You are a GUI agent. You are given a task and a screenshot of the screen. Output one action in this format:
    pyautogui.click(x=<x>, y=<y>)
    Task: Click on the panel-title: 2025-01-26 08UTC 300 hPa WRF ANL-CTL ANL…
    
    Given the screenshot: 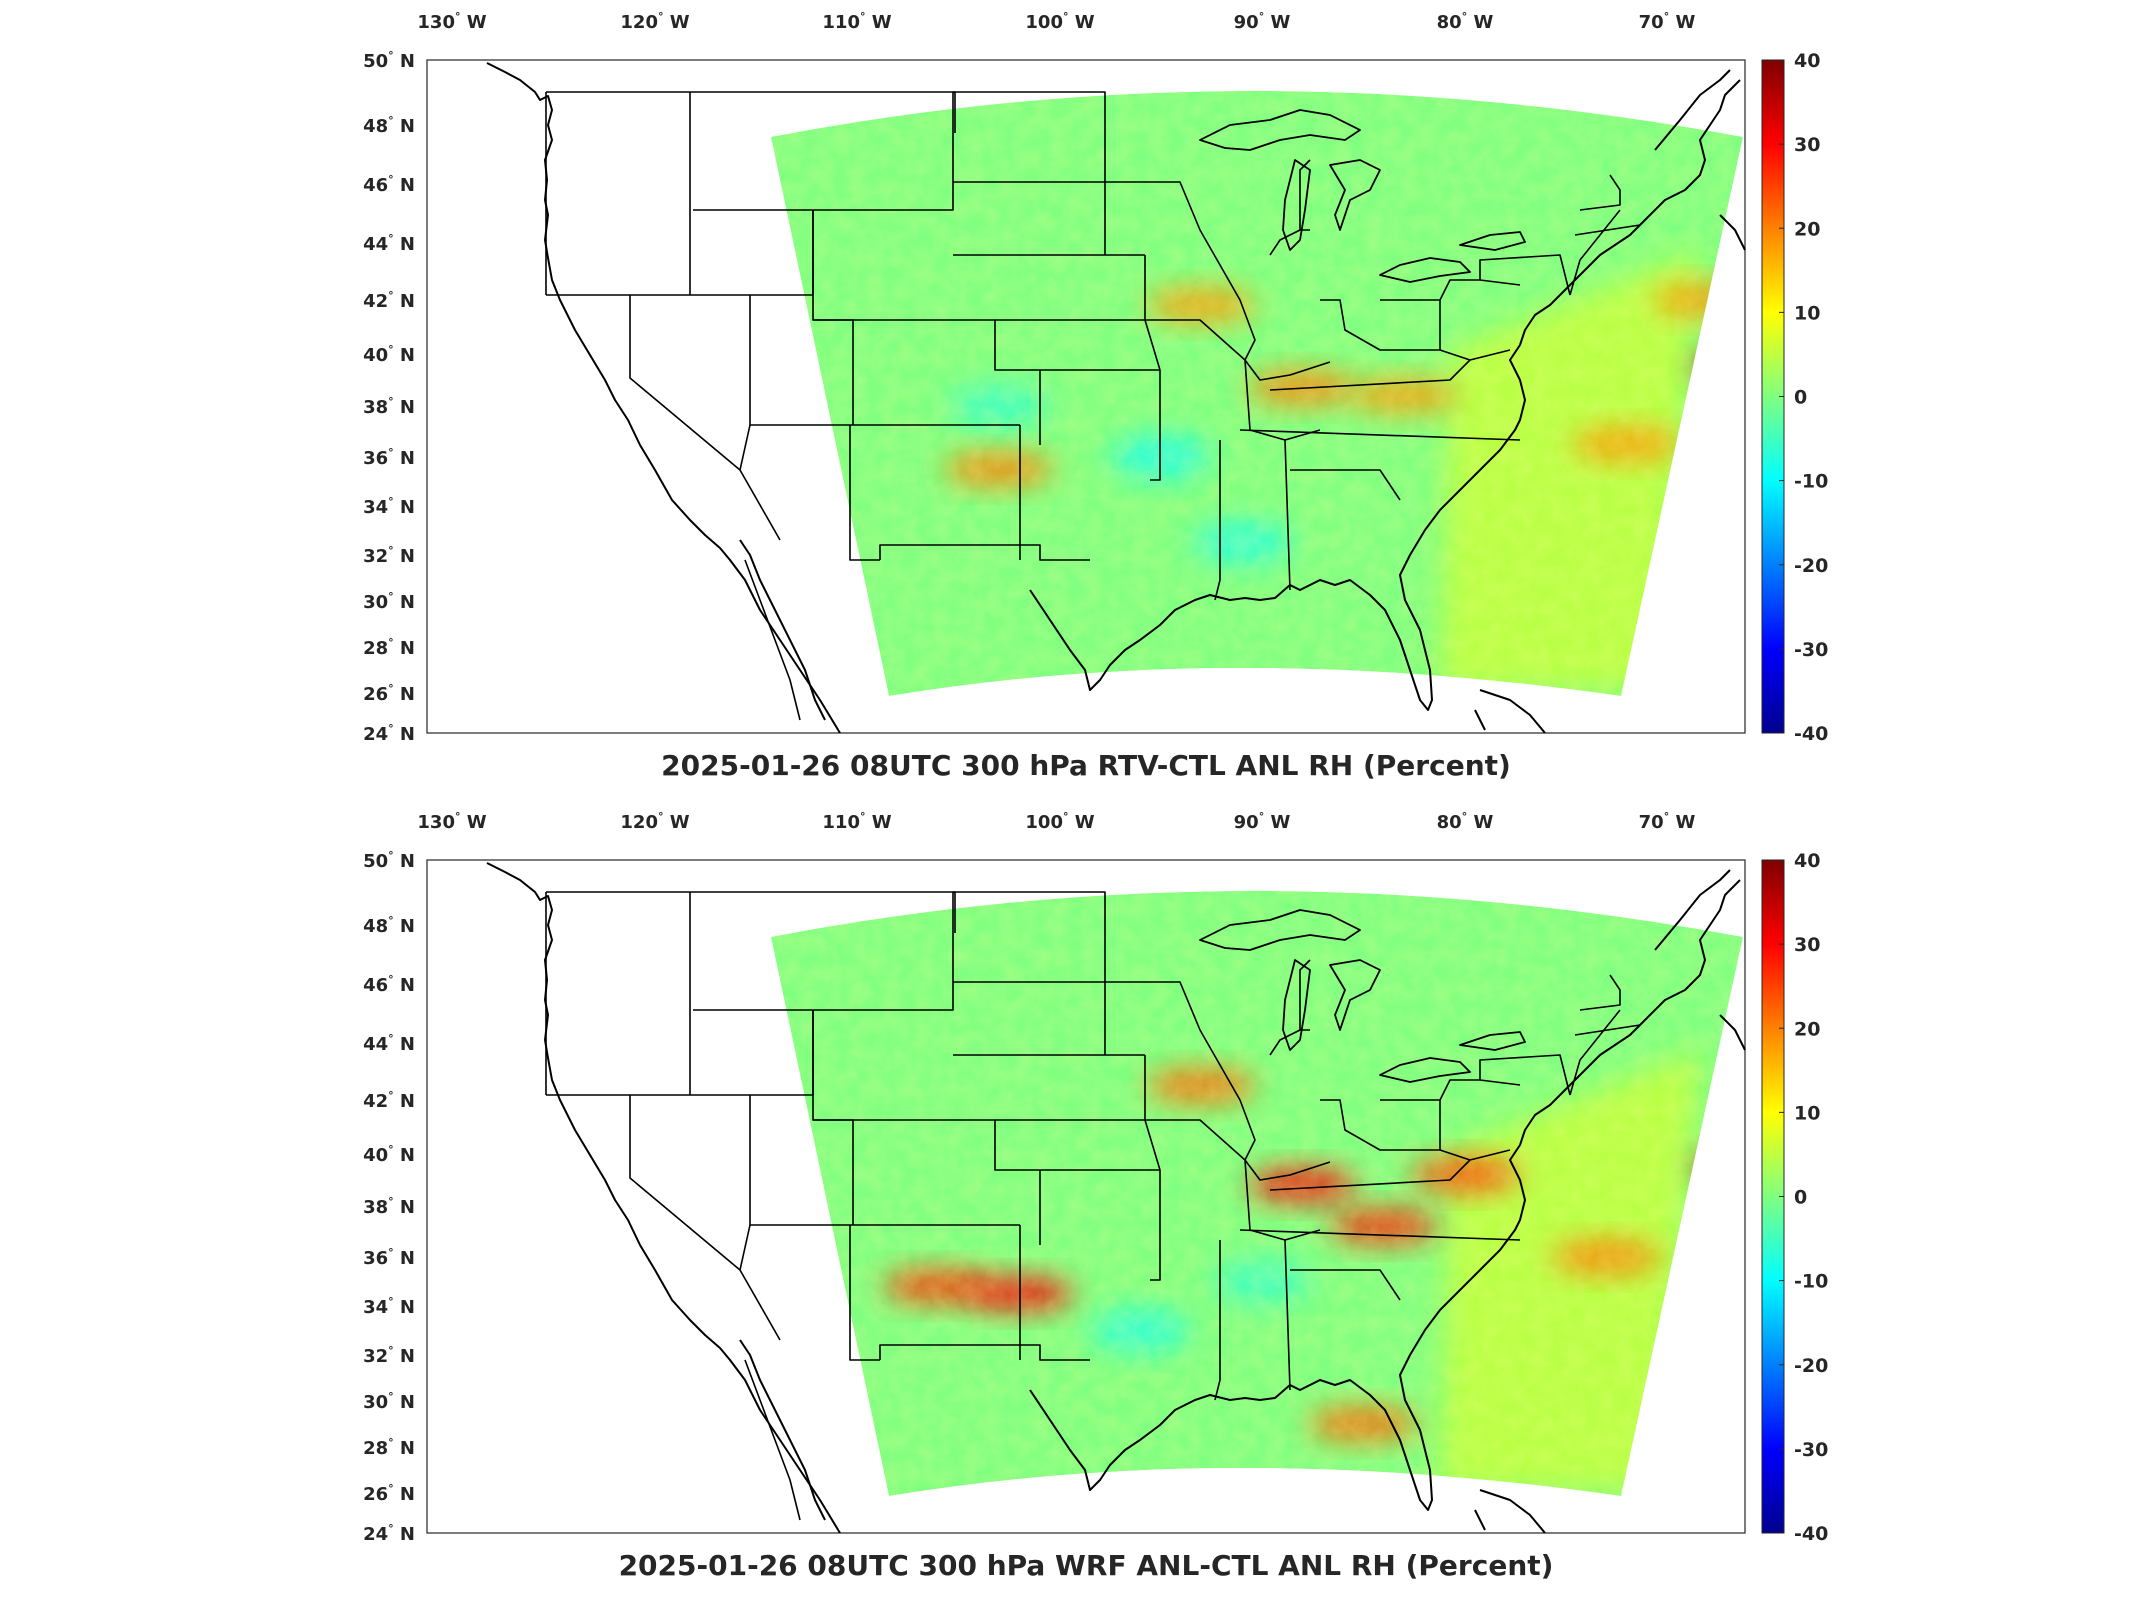 What is the action you would take?
    pyautogui.click(x=1086, y=1565)
    